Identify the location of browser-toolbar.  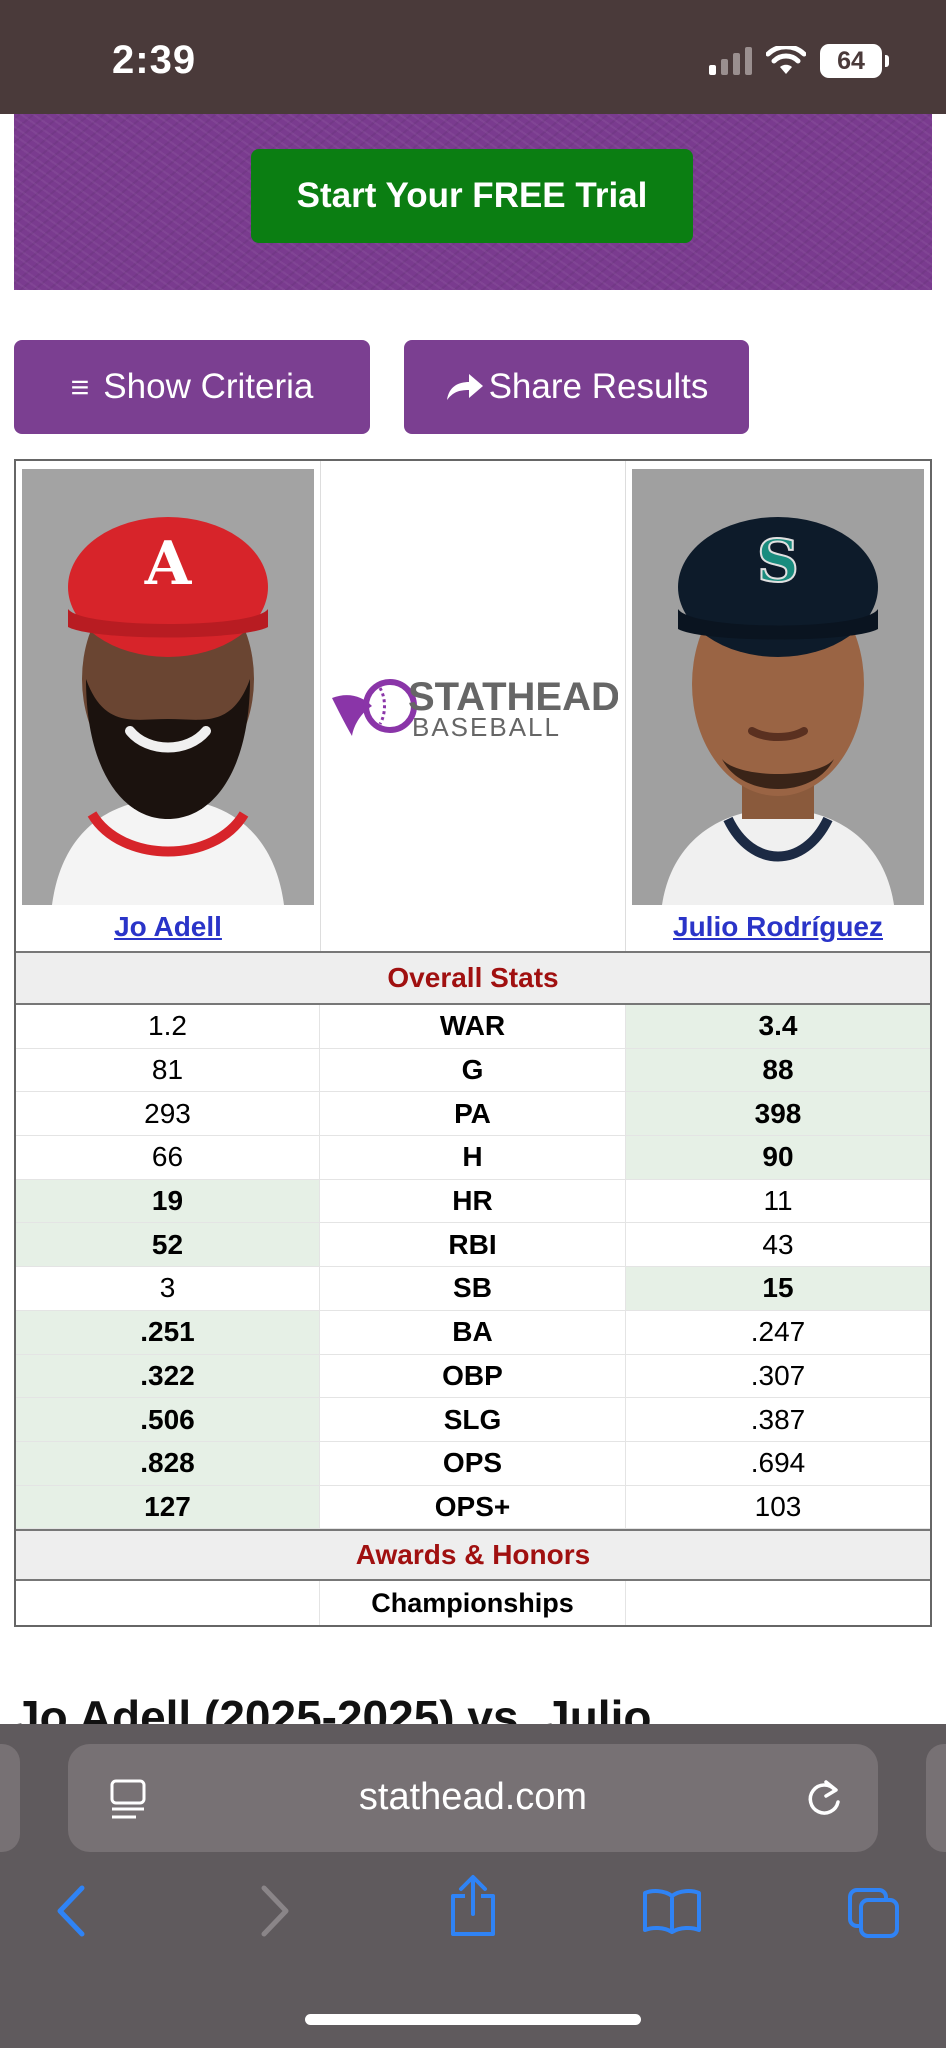
(473, 1914).